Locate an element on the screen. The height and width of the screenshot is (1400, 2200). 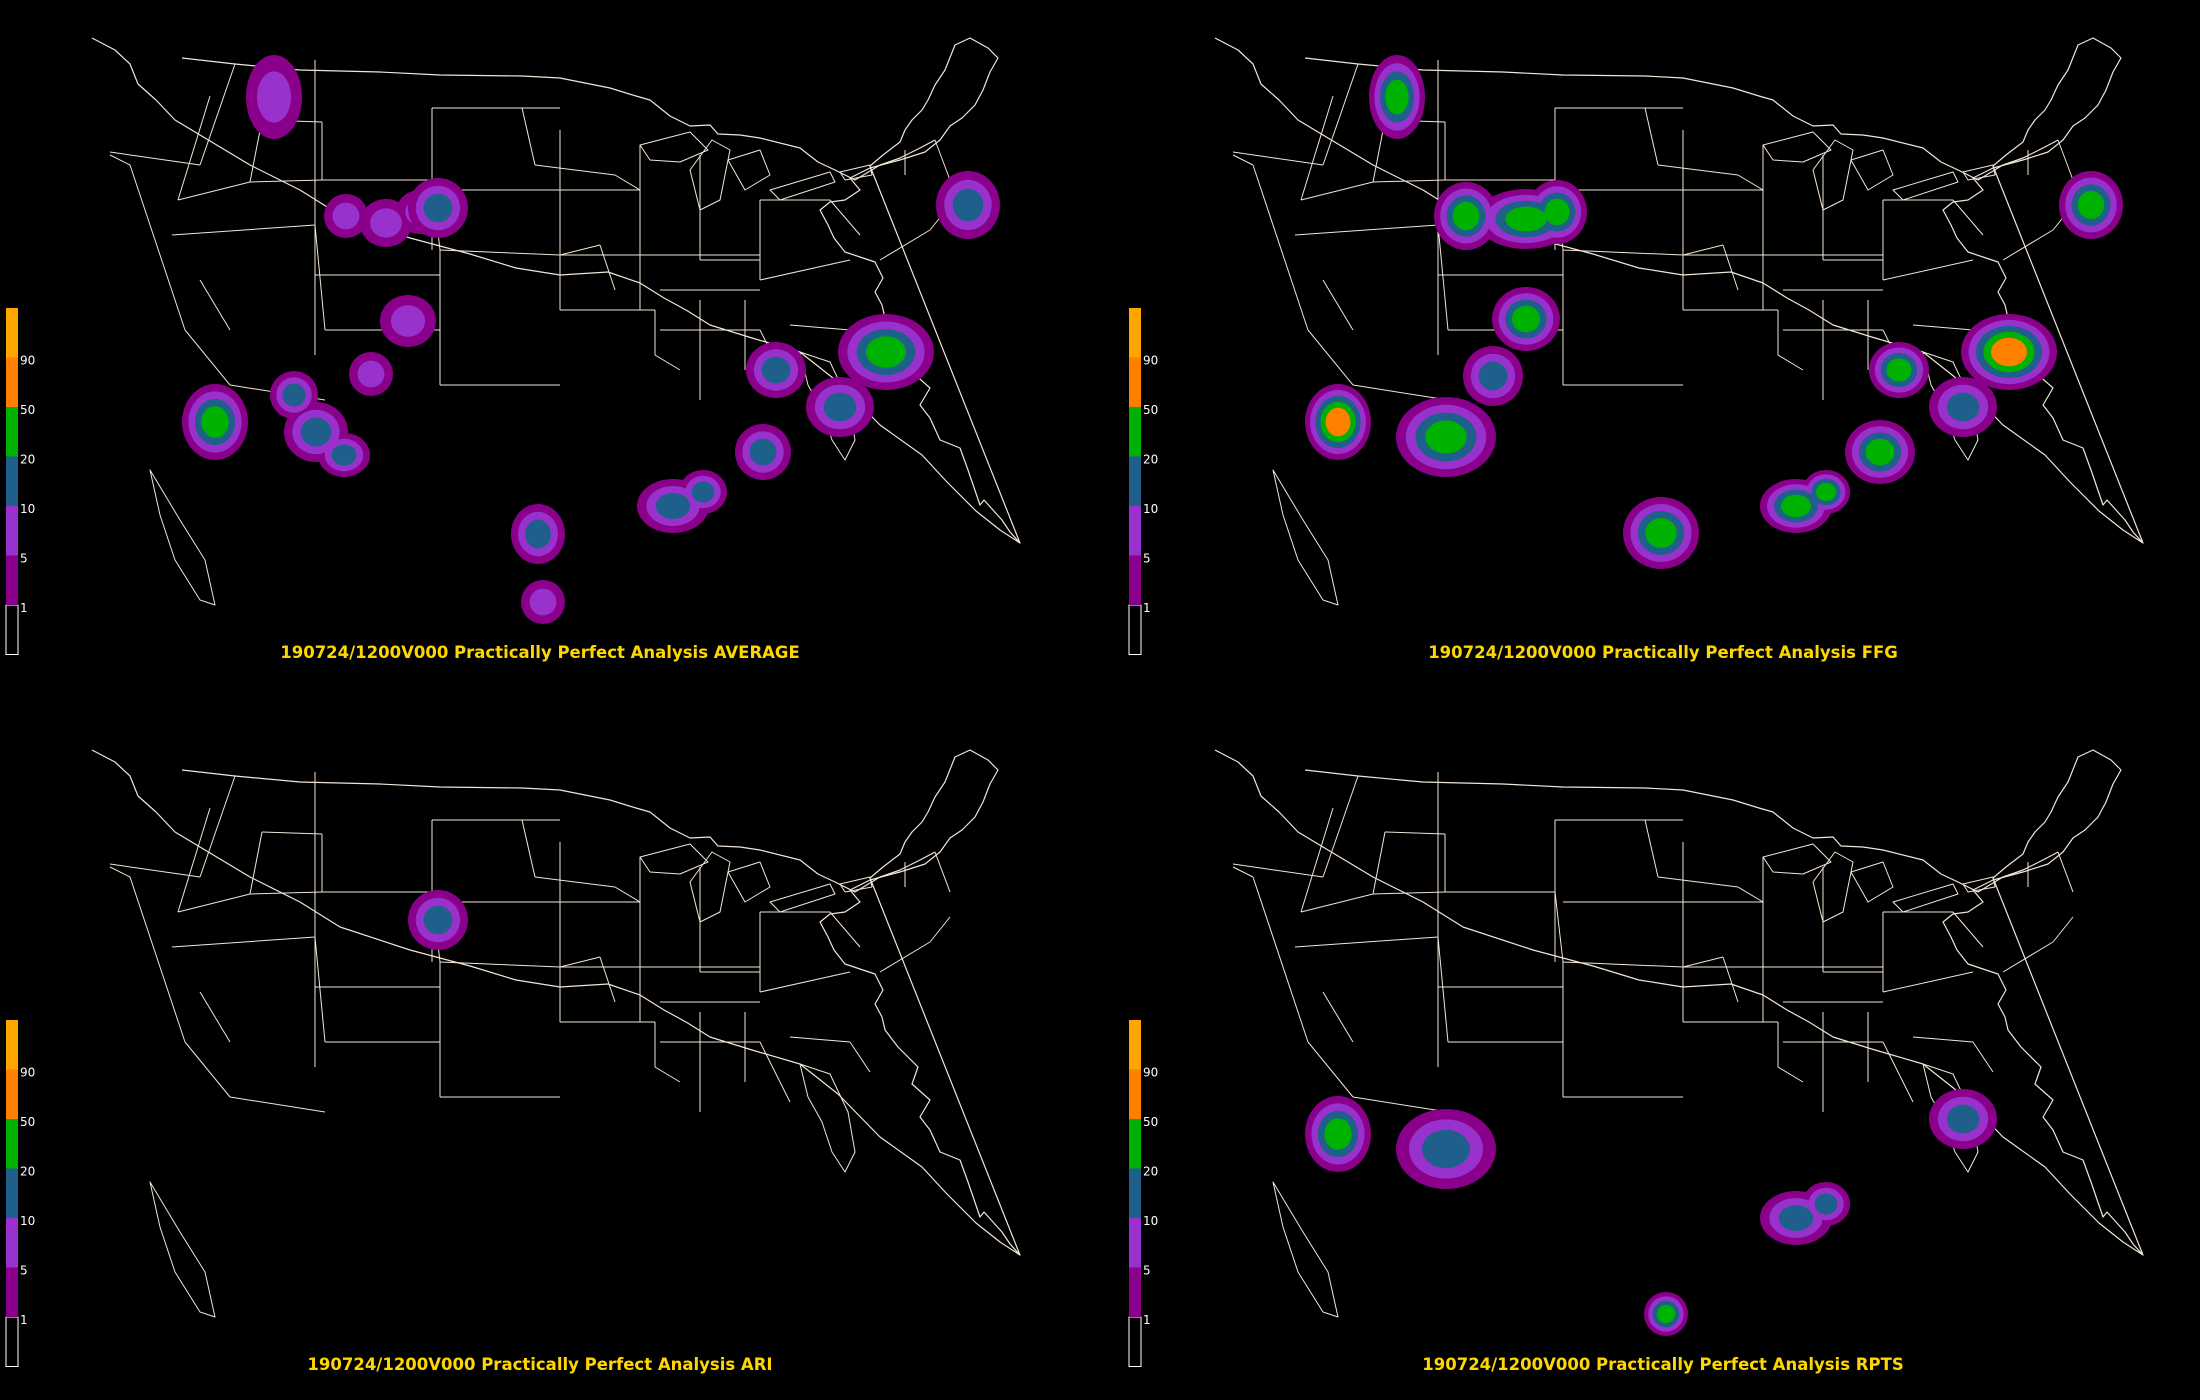
contour-georgia is located at coordinates (1880, 452).